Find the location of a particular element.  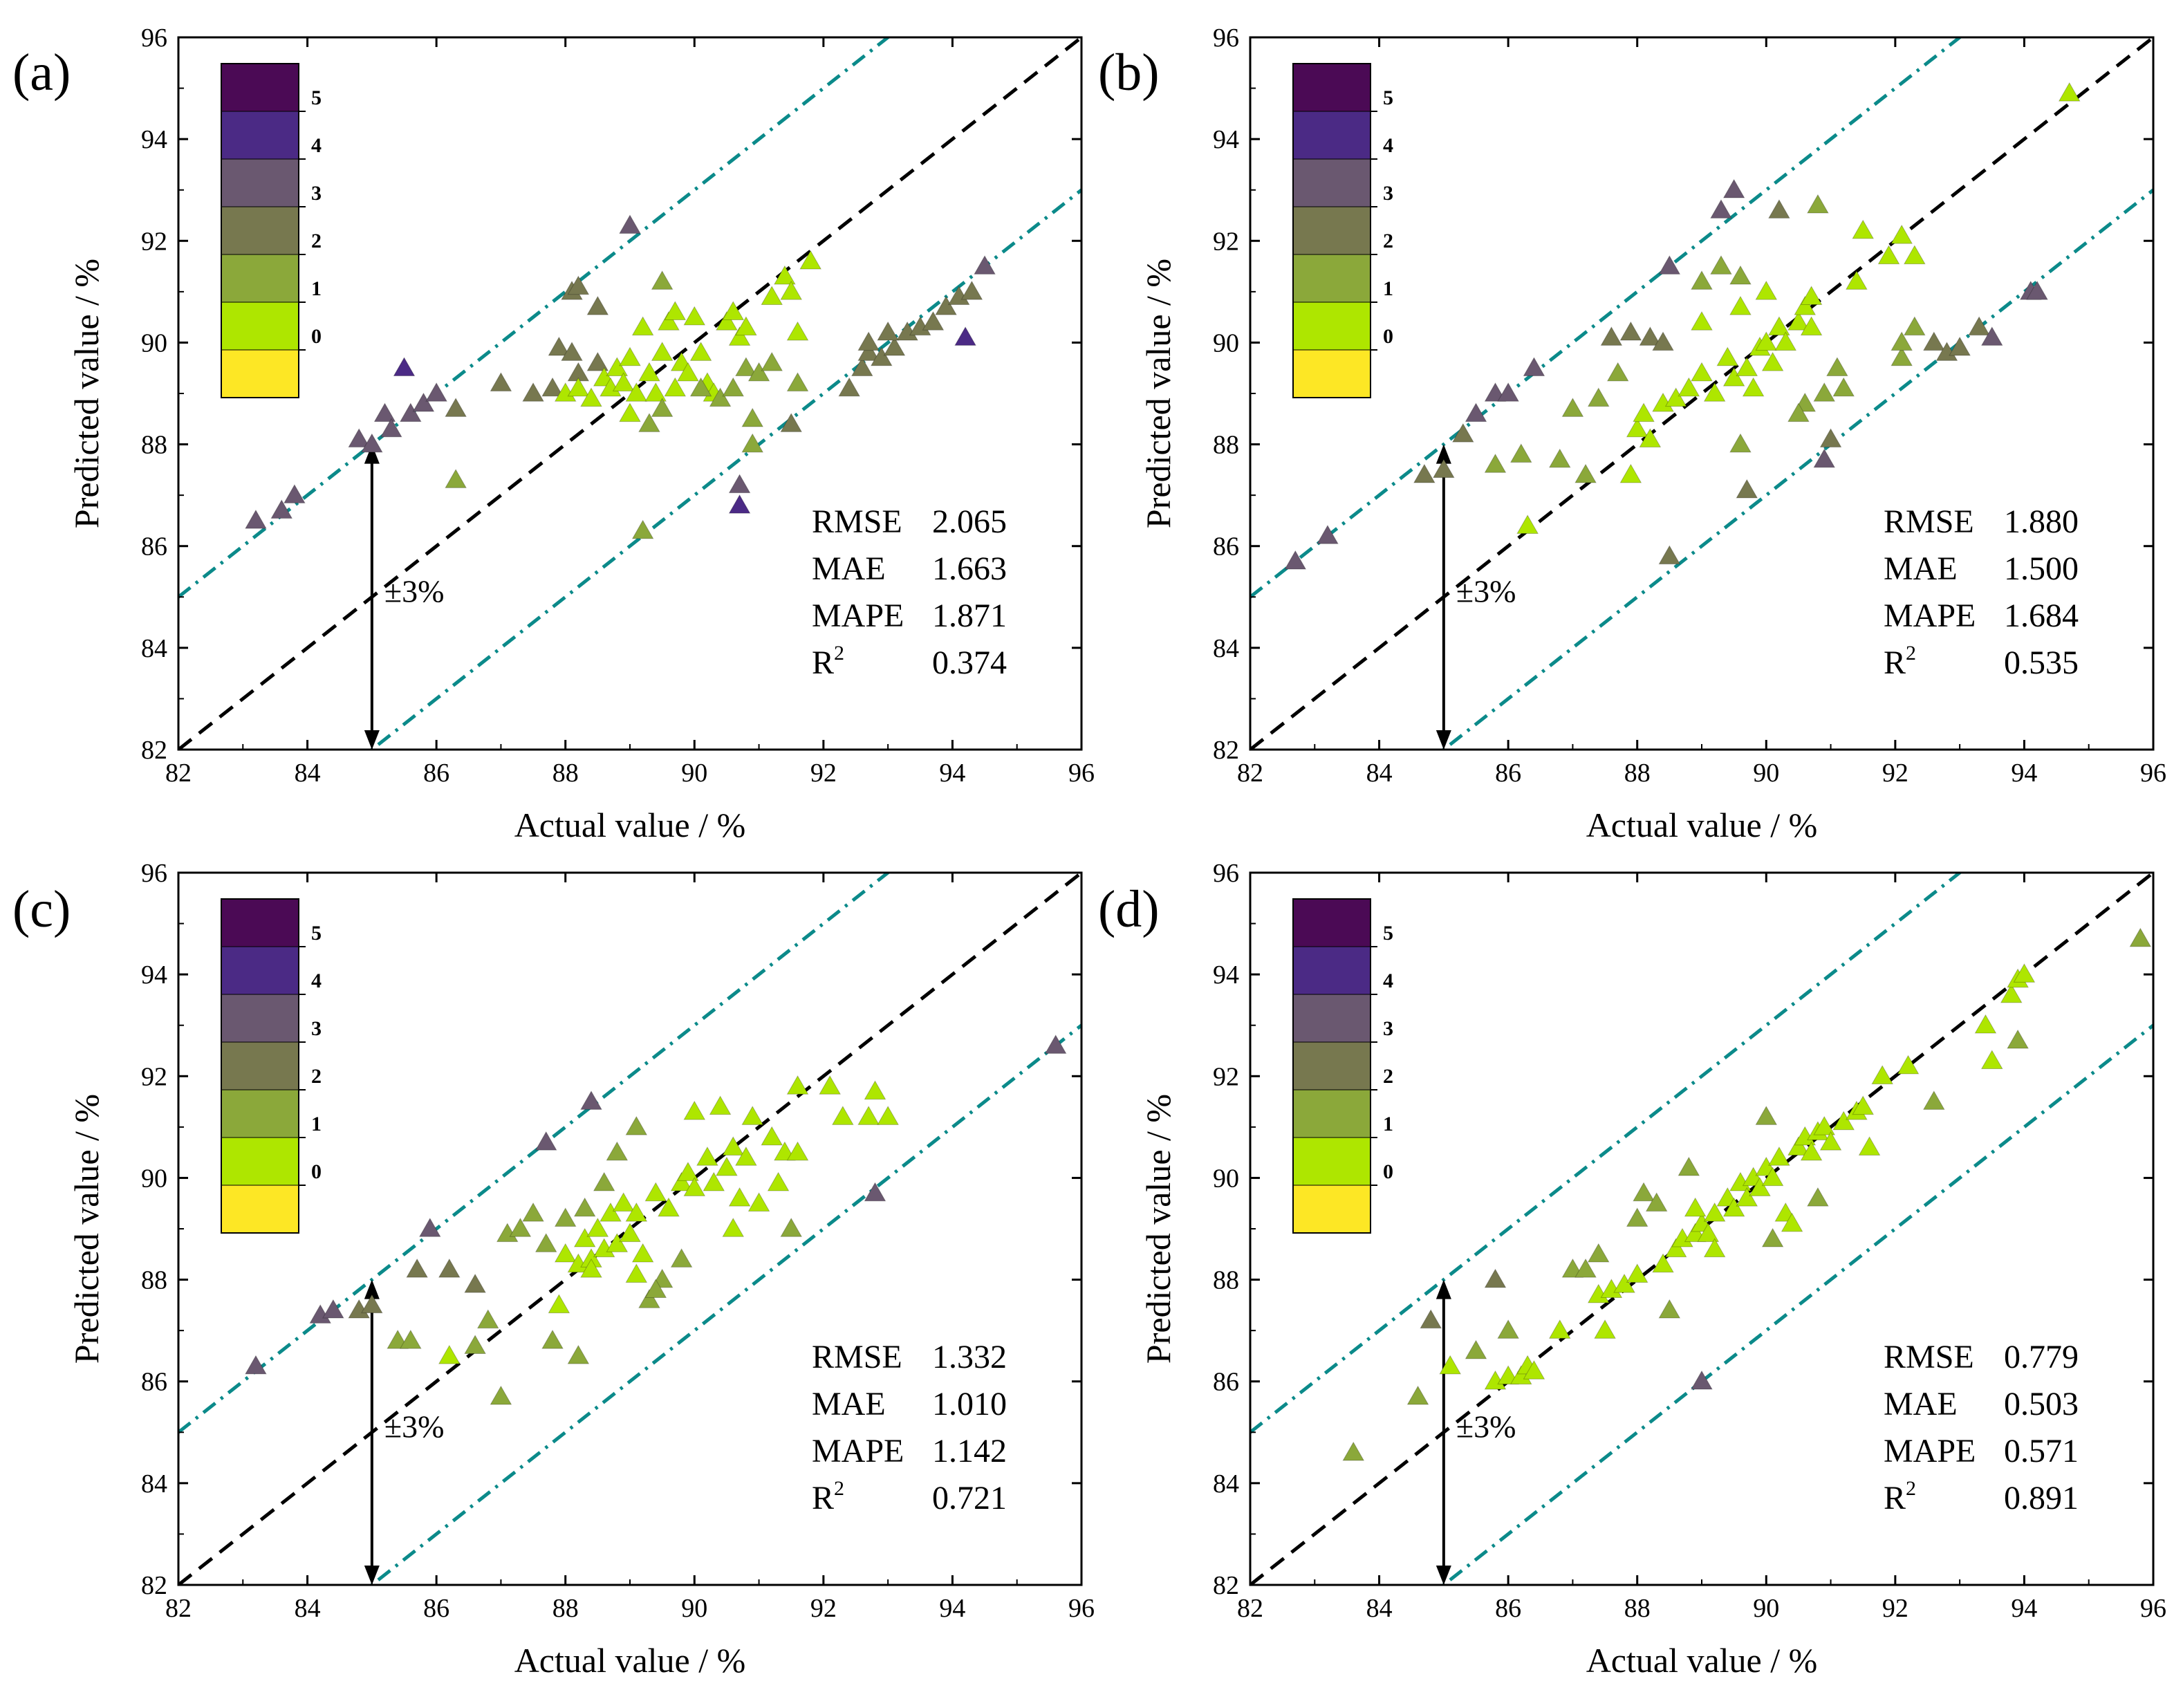

band-label: ±3% is located at coordinates (1486, 1427).